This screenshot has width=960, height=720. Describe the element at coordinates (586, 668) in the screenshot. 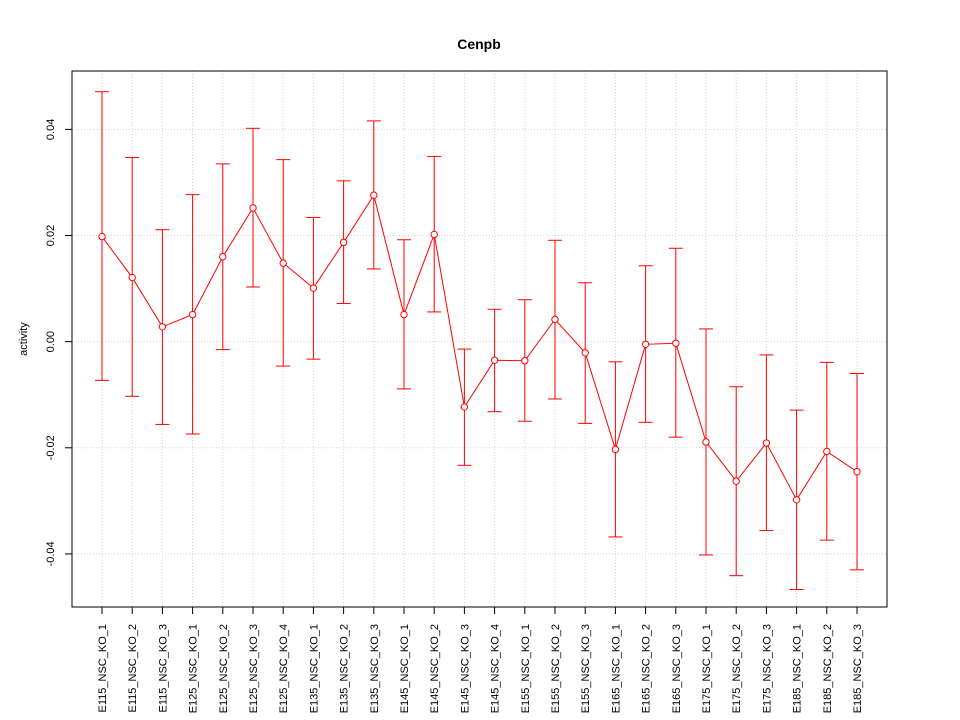

I see `x-tick-label: E155_NSC_KO_3` at that location.